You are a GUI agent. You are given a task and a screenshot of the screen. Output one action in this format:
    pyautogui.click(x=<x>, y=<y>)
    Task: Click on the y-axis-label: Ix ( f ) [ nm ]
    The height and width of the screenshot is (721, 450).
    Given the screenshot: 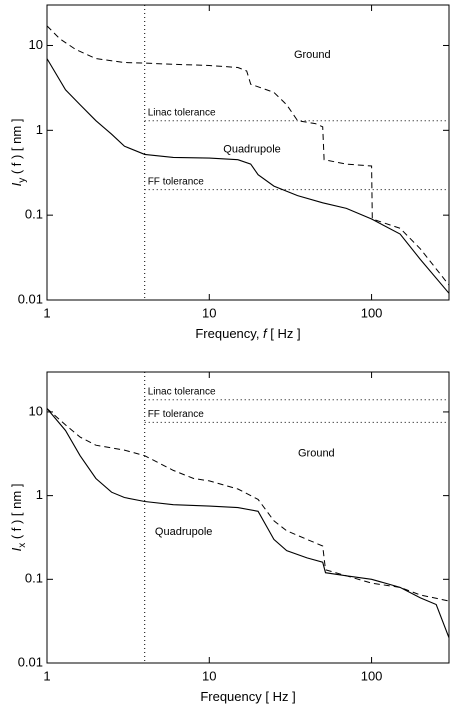 What is the action you would take?
    pyautogui.click(x=18, y=518)
    